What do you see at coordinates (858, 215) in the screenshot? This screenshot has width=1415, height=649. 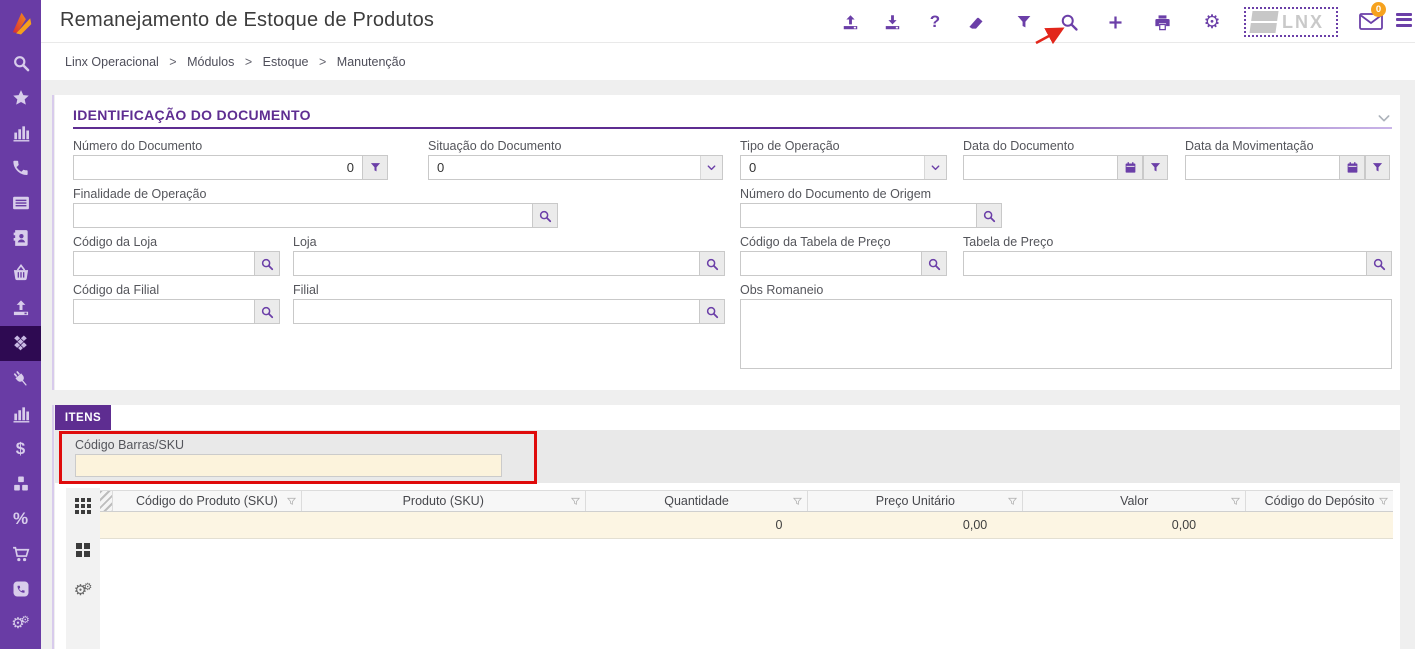 I see `numero-doc-origem-input` at bounding box center [858, 215].